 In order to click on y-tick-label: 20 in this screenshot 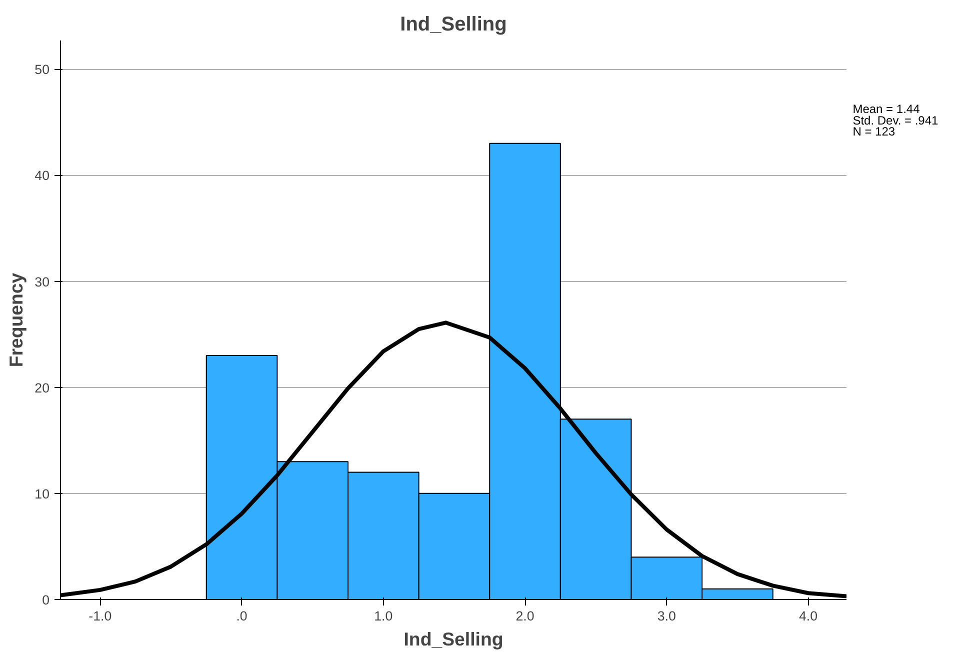, I will do `click(42, 388)`.